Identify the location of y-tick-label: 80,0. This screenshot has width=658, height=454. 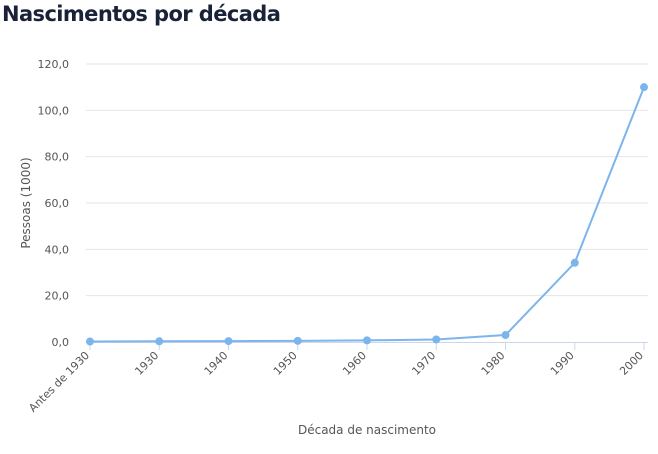
(57, 157).